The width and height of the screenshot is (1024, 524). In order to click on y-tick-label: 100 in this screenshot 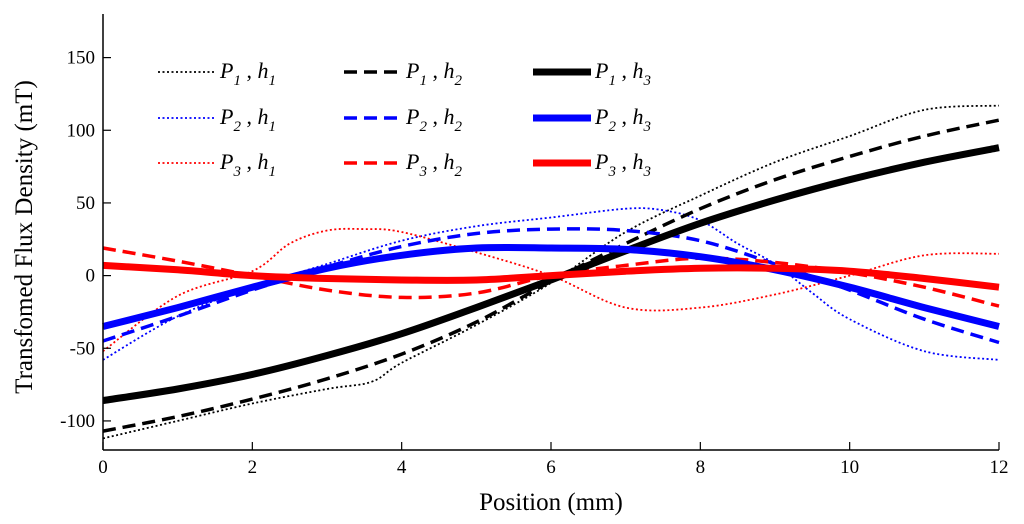, I will do `click(81, 130)`.